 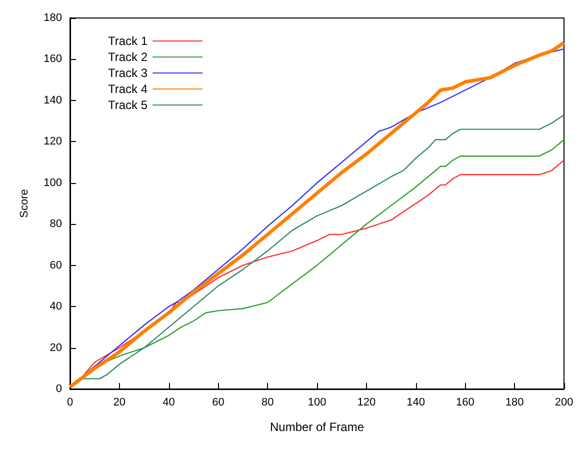 What do you see at coordinates (128, 73) in the screenshot?
I see `legend-label: Track 3` at bounding box center [128, 73].